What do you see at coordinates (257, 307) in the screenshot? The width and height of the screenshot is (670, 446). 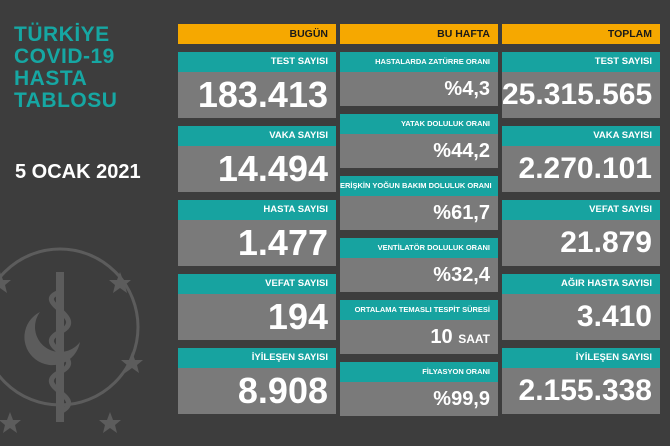 I see `today-death-card: VEFAT SAYISI 194` at bounding box center [257, 307].